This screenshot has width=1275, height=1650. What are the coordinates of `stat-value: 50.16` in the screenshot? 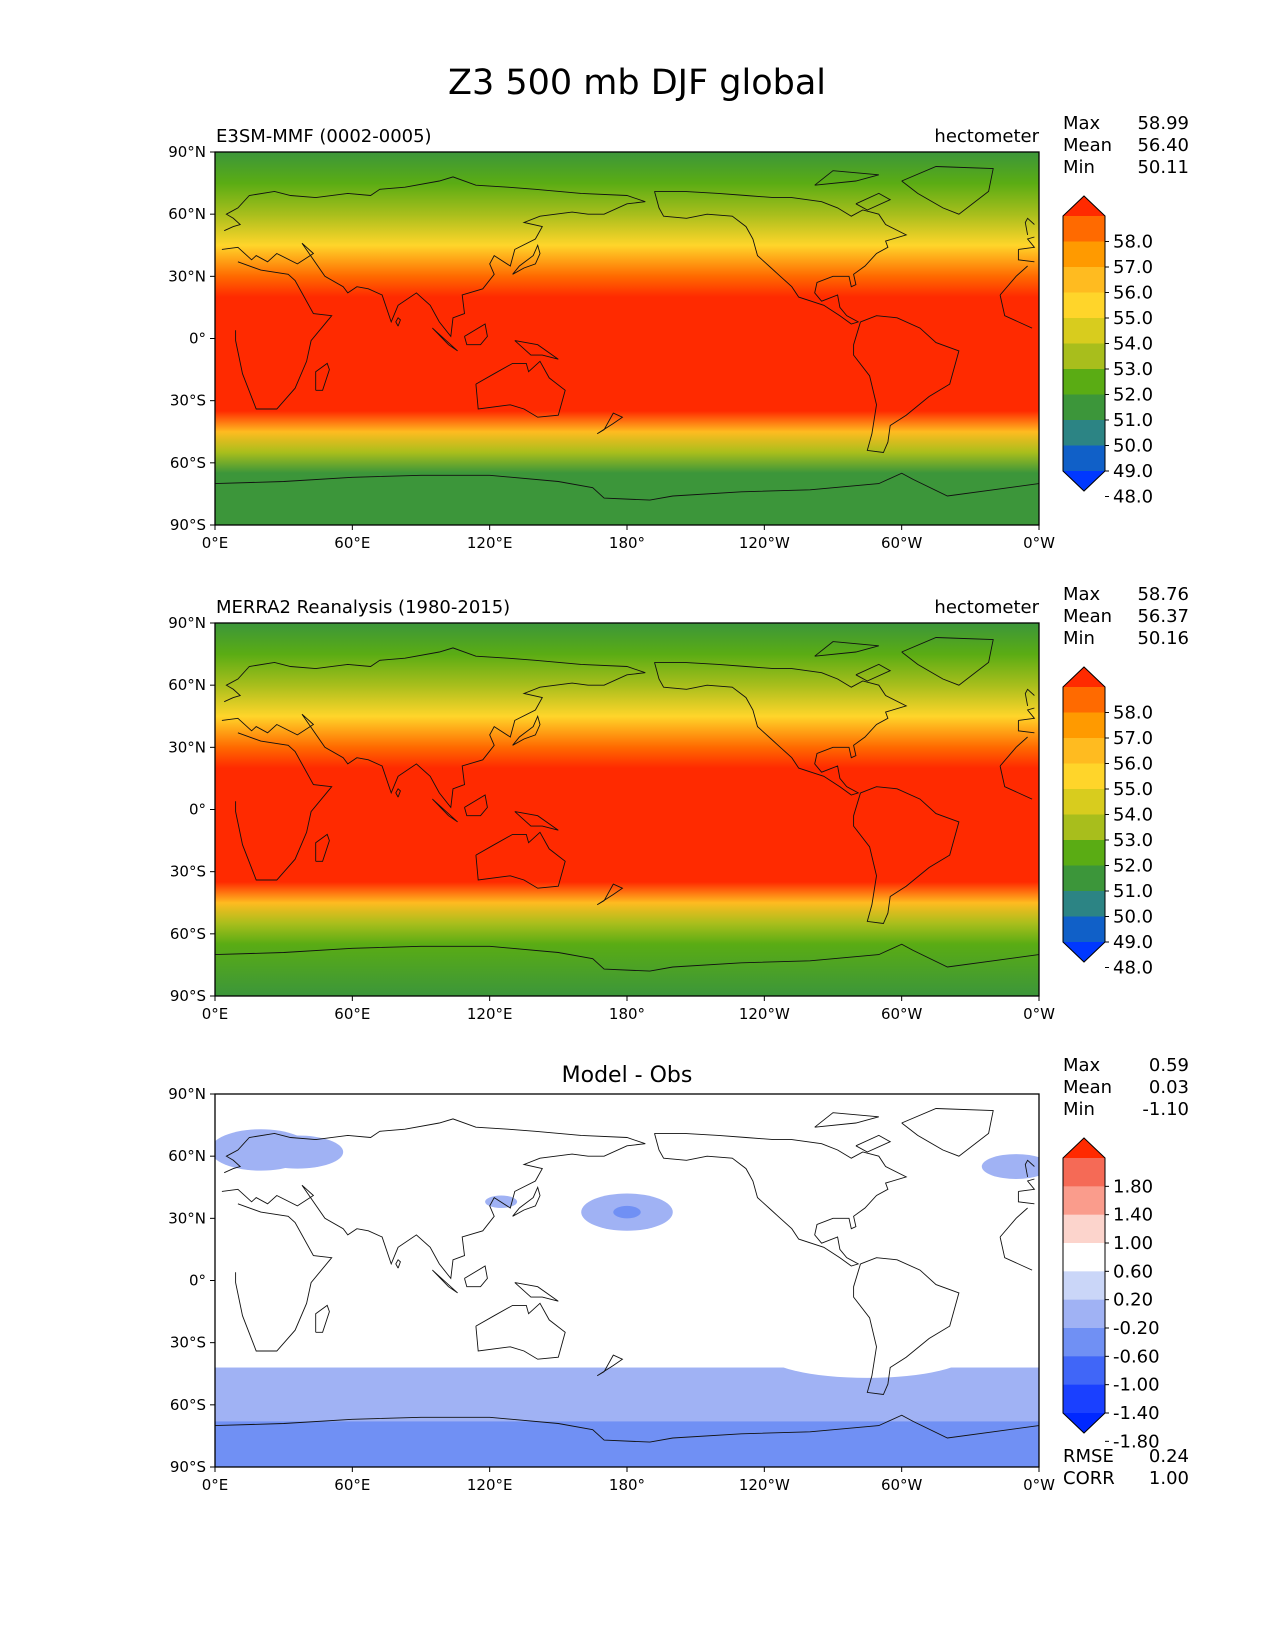 It's located at (1163, 638).